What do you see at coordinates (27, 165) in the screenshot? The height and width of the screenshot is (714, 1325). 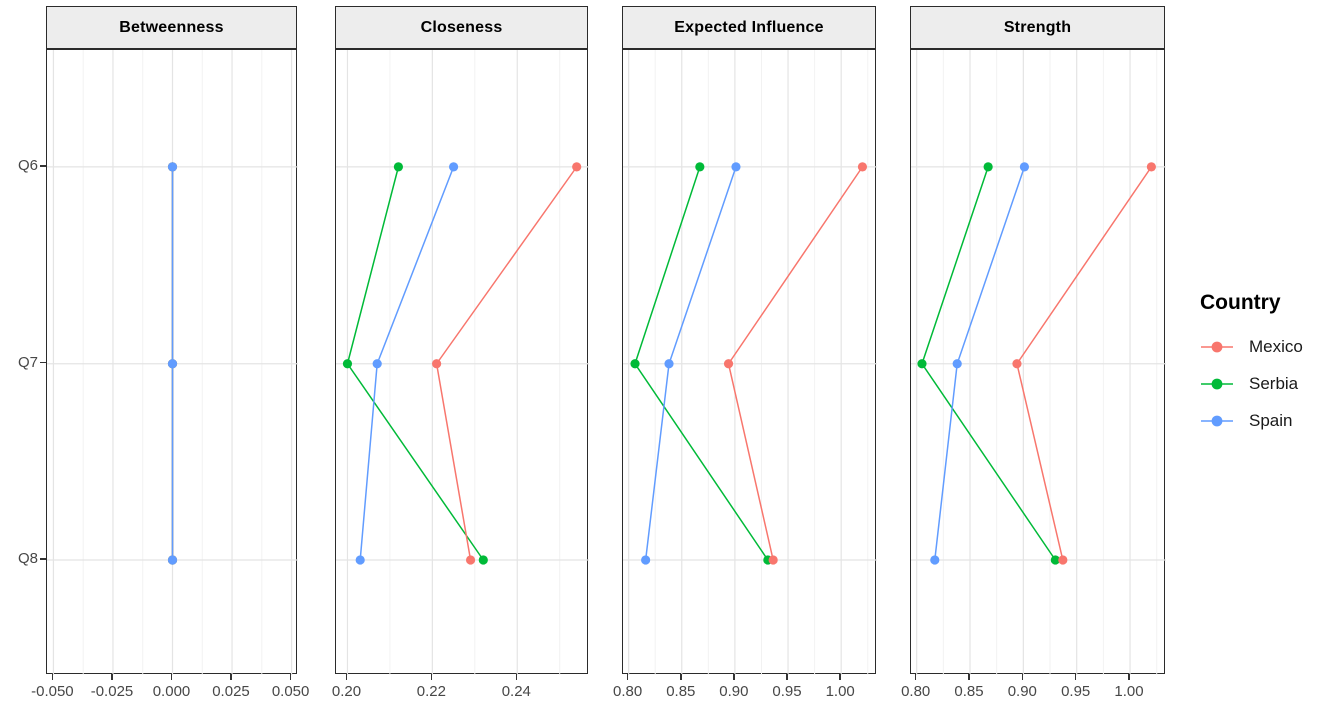 I see `y-axis-label-q6: Q6` at bounding box center [27, 165].